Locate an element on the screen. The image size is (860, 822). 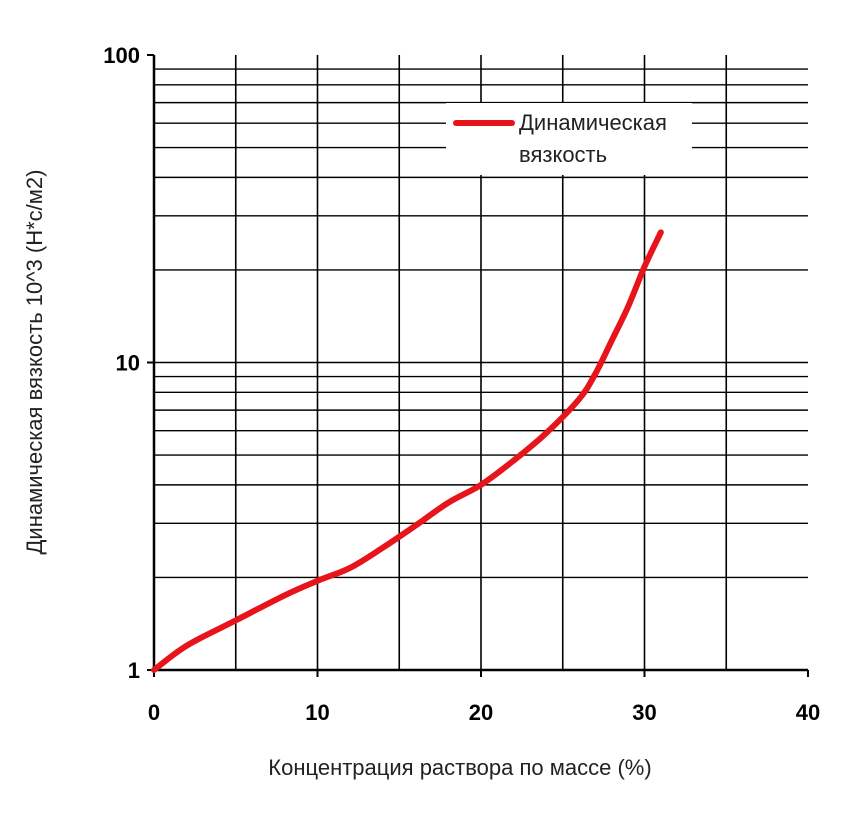
x-tick-label: 10 is located at coordinates (317, 712).